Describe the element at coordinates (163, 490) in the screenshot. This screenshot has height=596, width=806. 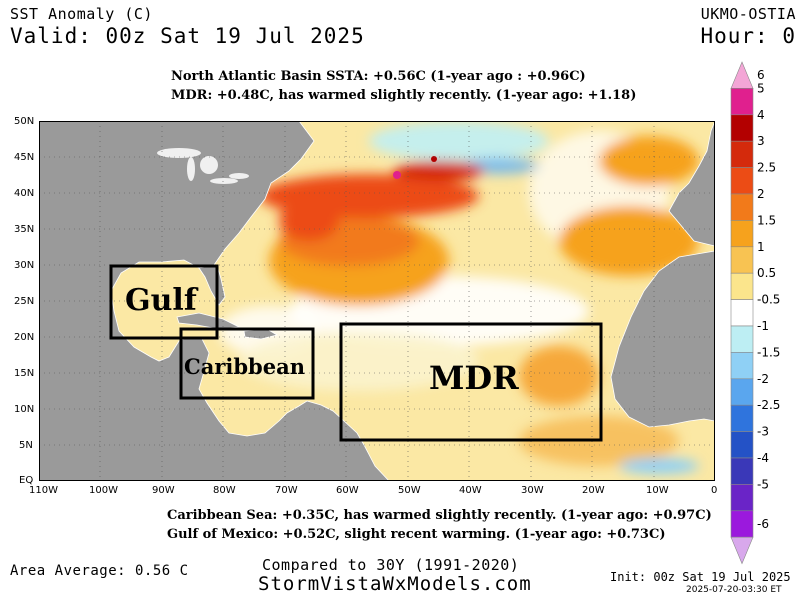
I see `lon-label: 90W` at that location.